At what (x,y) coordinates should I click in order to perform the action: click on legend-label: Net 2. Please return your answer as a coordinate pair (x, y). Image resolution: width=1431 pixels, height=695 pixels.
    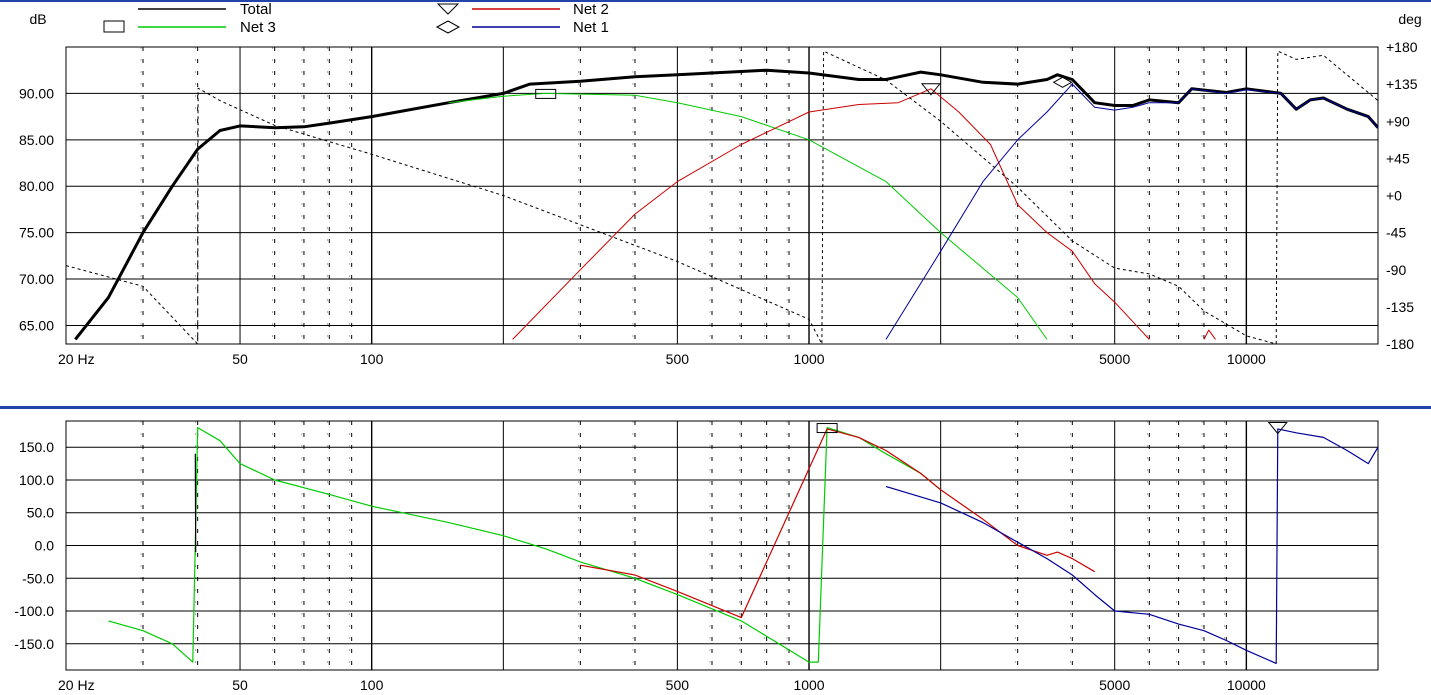
    Looking at the image, I should click on (591, 9).